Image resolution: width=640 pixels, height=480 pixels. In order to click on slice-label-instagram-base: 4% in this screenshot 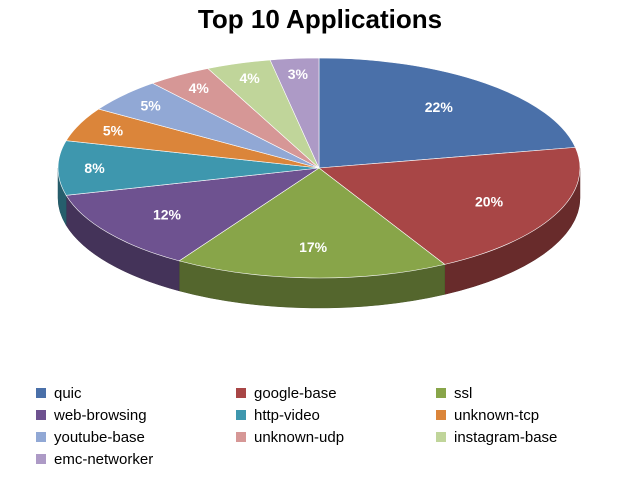, I will do `click(250, 78)`.